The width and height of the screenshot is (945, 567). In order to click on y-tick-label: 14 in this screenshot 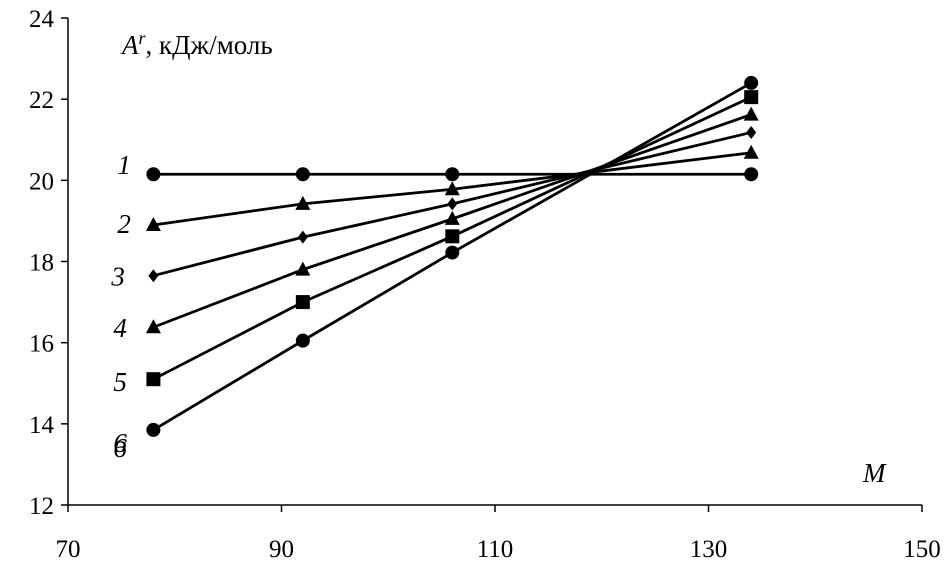, I will do `click(42, 425)`.